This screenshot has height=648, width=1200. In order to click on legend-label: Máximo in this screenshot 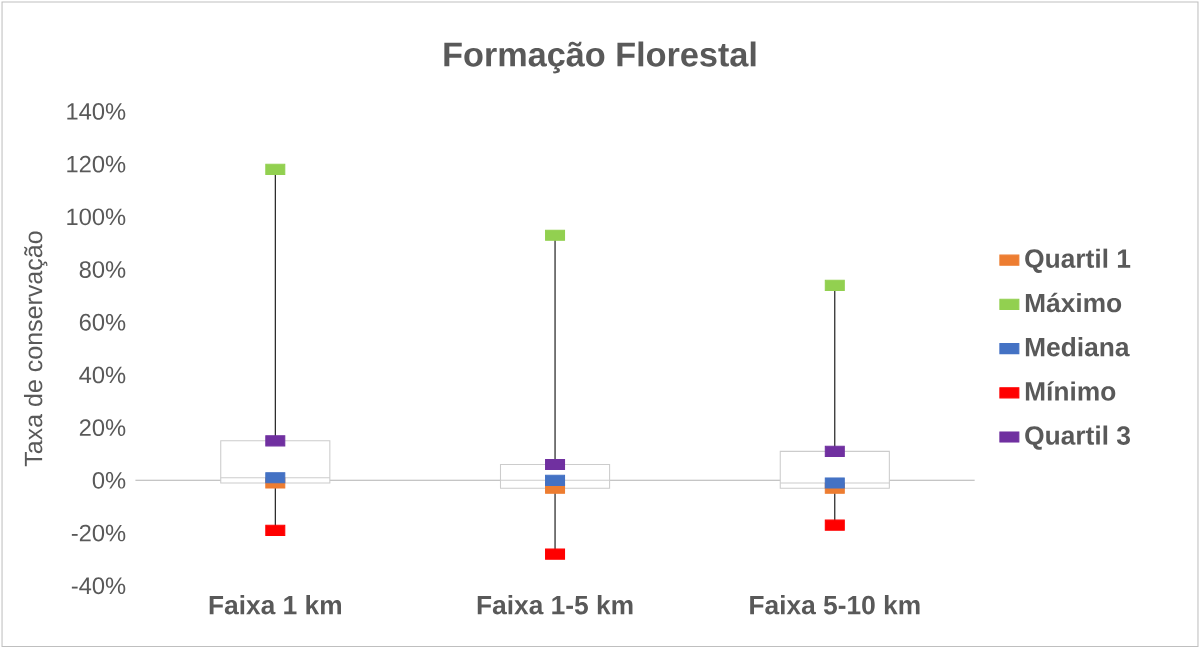, I will do `click(1073, 302)`.